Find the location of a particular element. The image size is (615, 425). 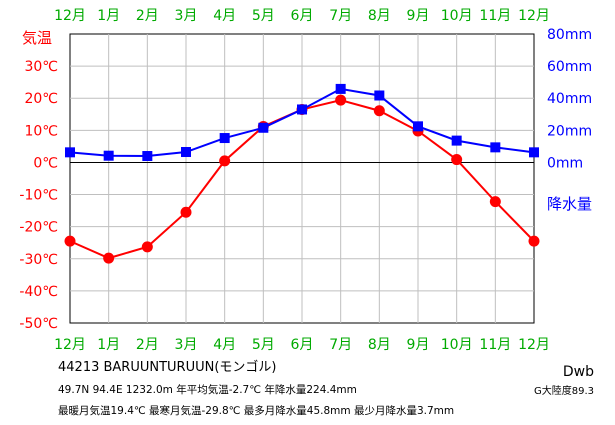

left-tick-label: 0℃ is located at coordinates (45, 163).